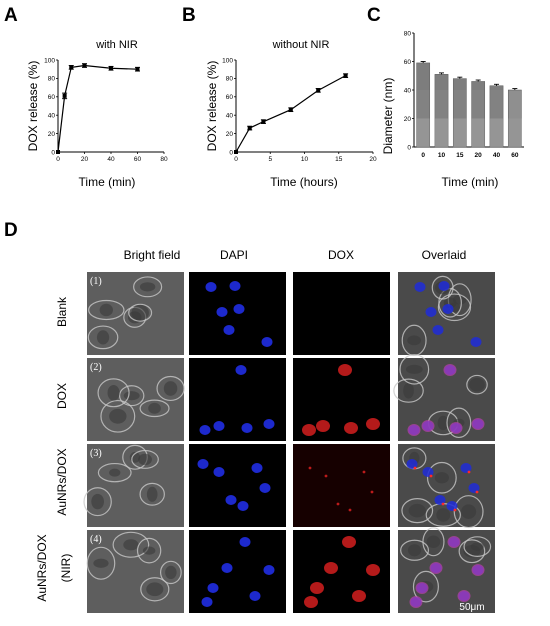 The width and height of the screenshot is (550, 626). What do you see at coordinates (96, 453) in the screenshot?
I see `row-number: (3)` at bounding box center [96, 453].